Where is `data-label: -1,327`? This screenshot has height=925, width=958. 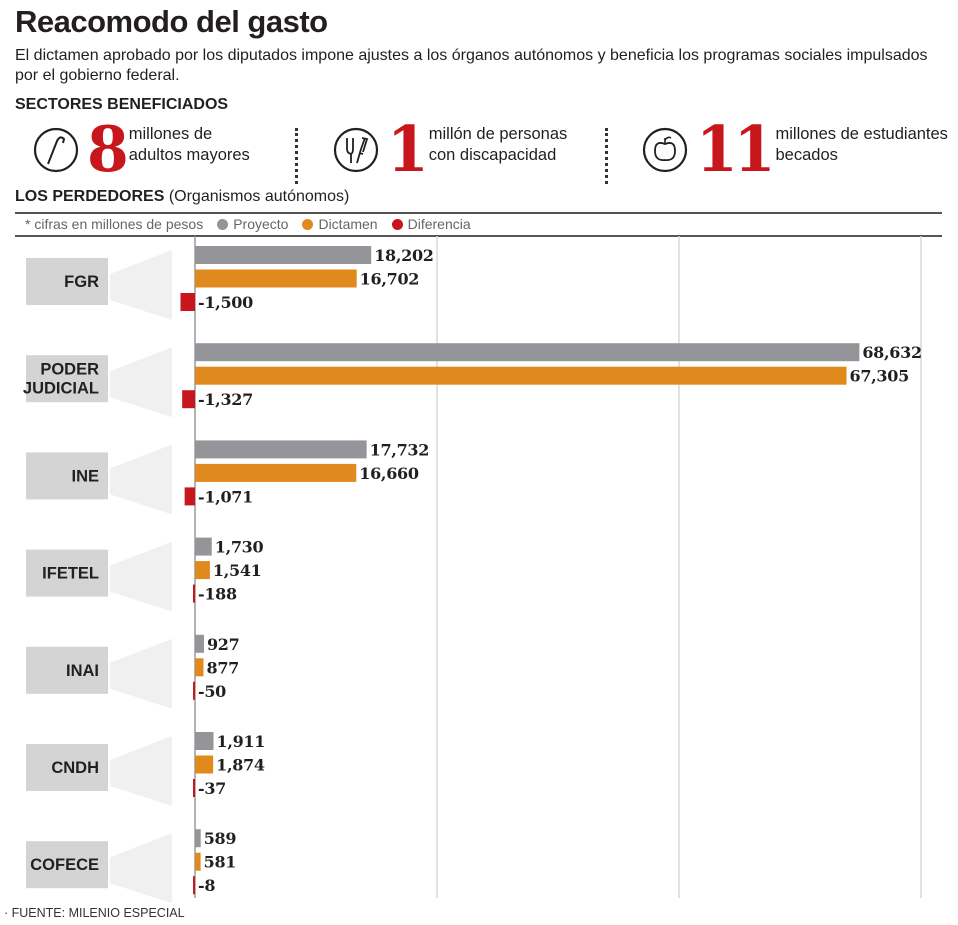
data-label: -1,327 is located at coordinates (225, 399).